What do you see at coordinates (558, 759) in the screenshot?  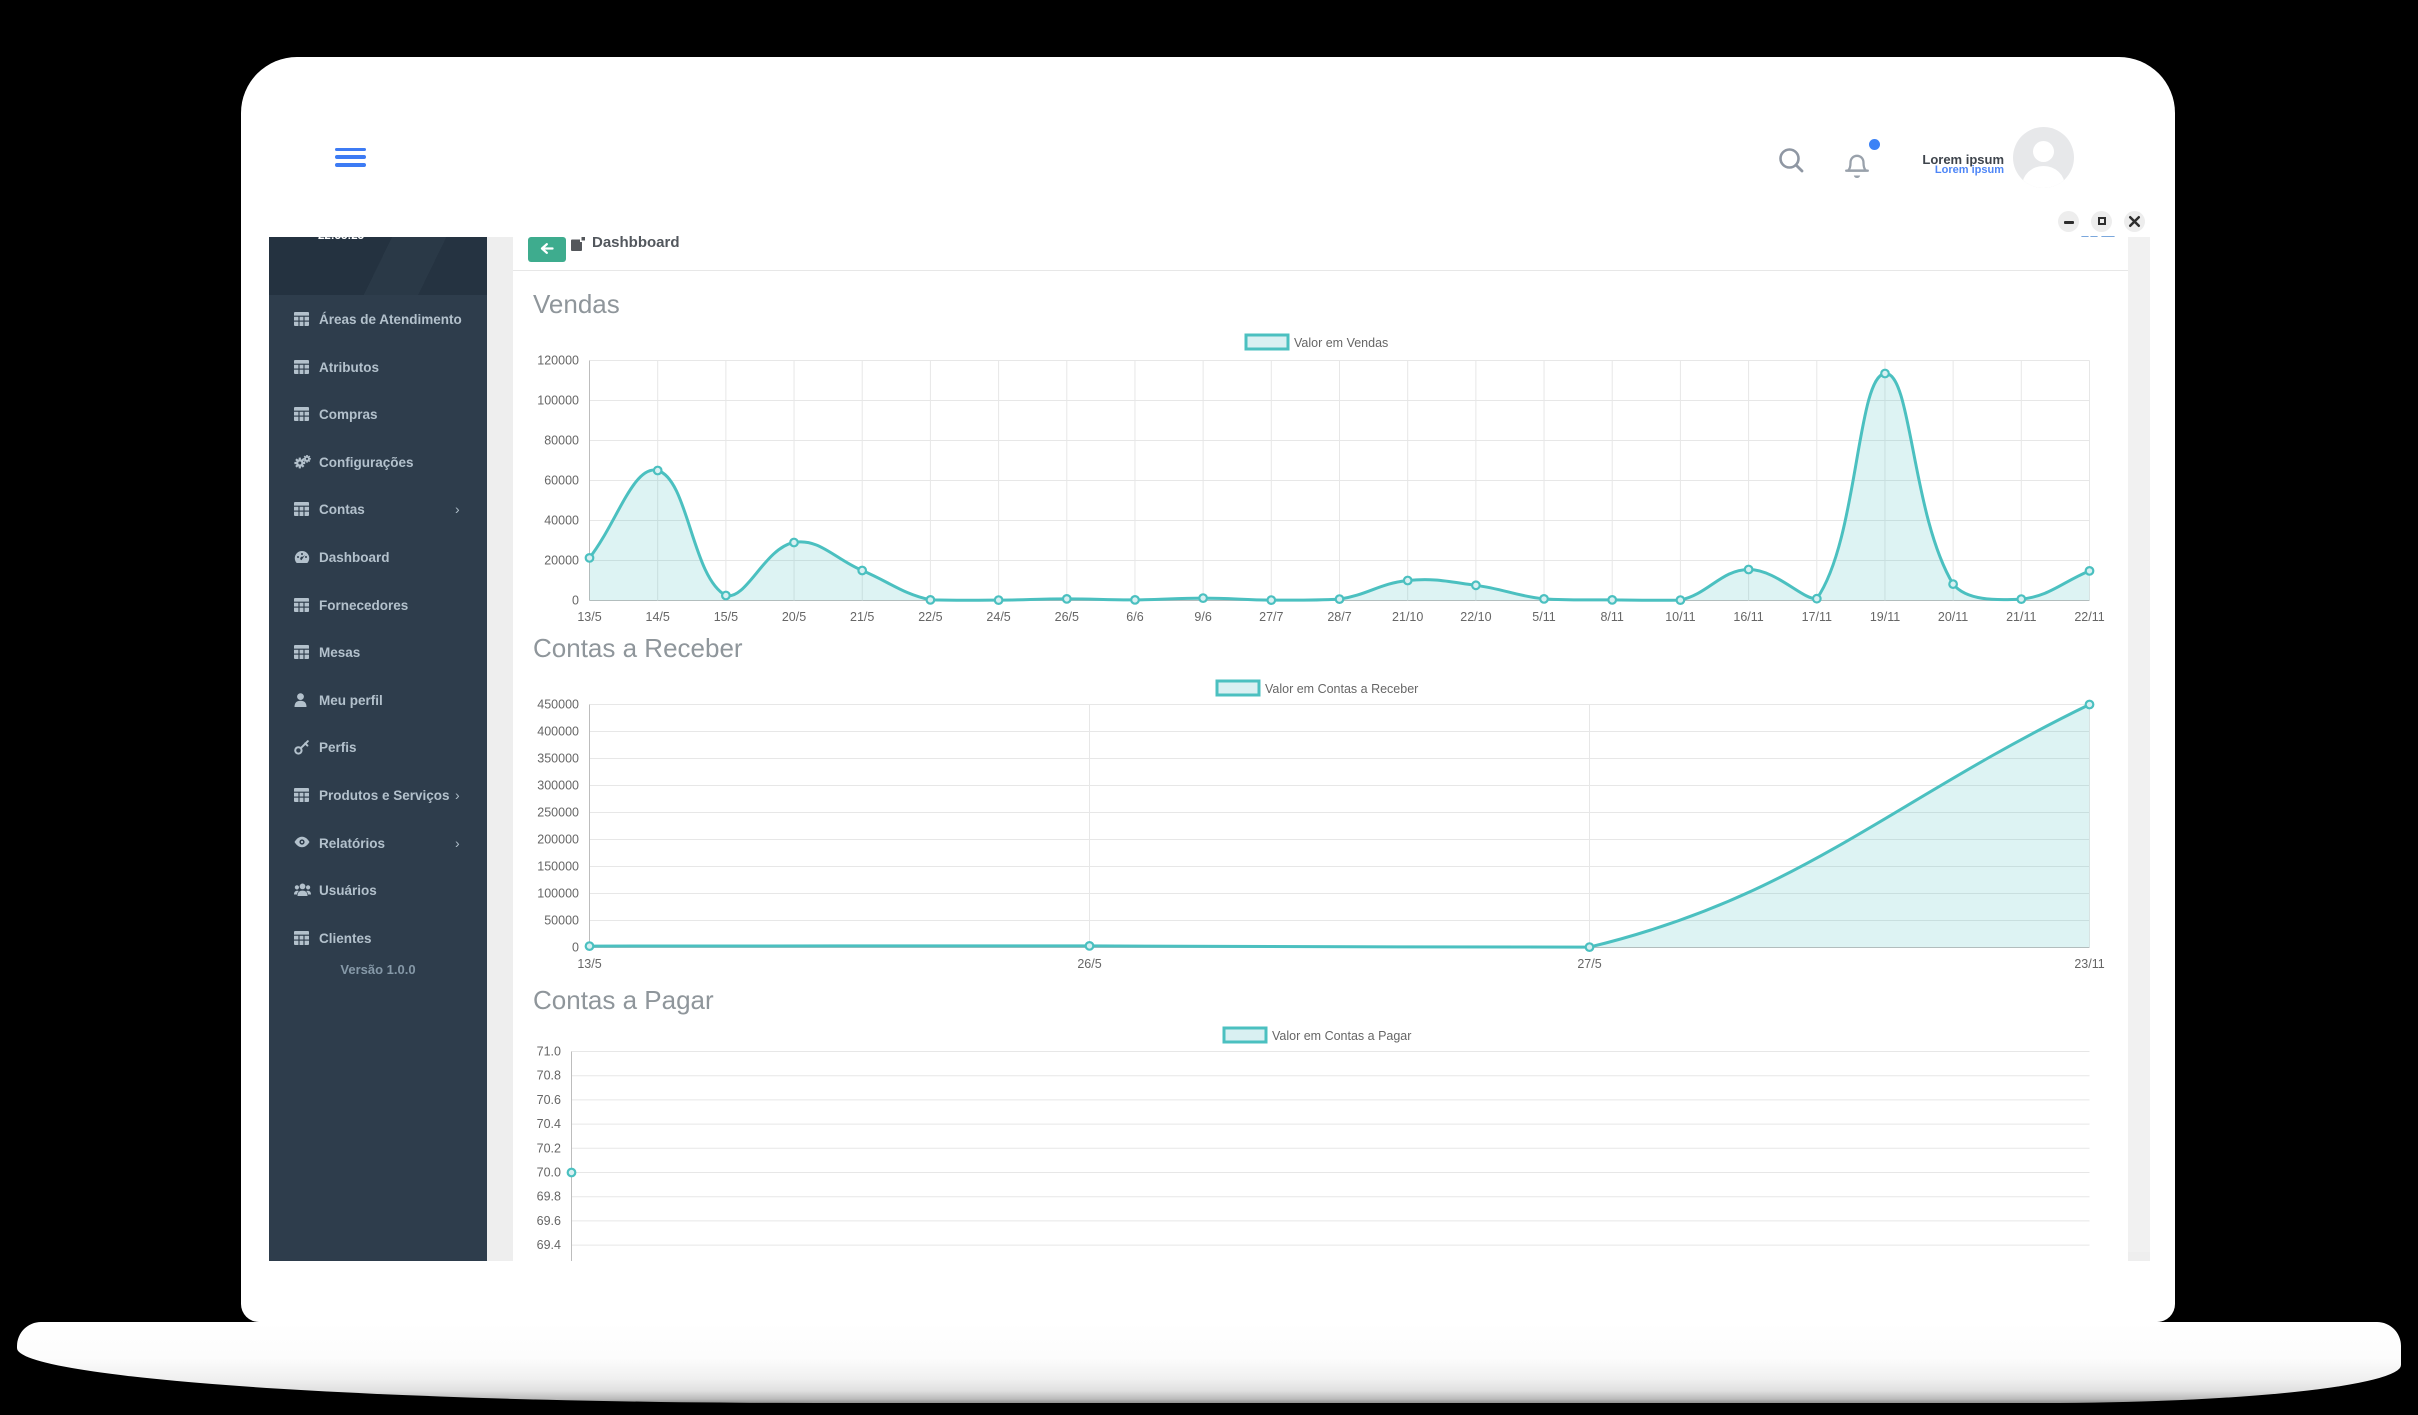 I see `svg-text: 350000` at bounding box center [558, 759].